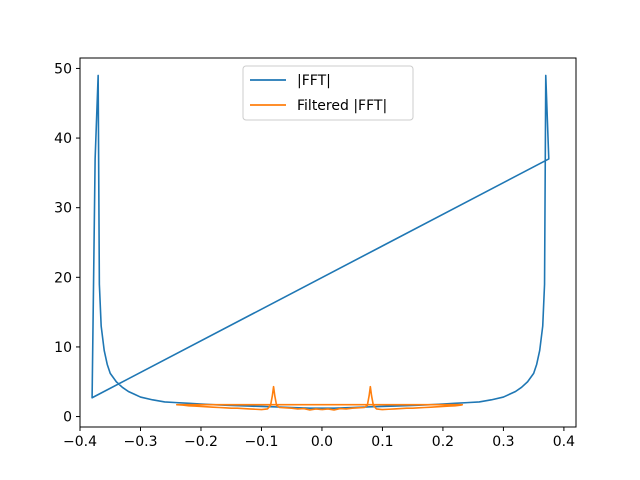 This screenshot has width=640, height=480. Describe the element at coordinates (261, 442) in the screenshot. I see `x-tick-label: −0.1` at that location.